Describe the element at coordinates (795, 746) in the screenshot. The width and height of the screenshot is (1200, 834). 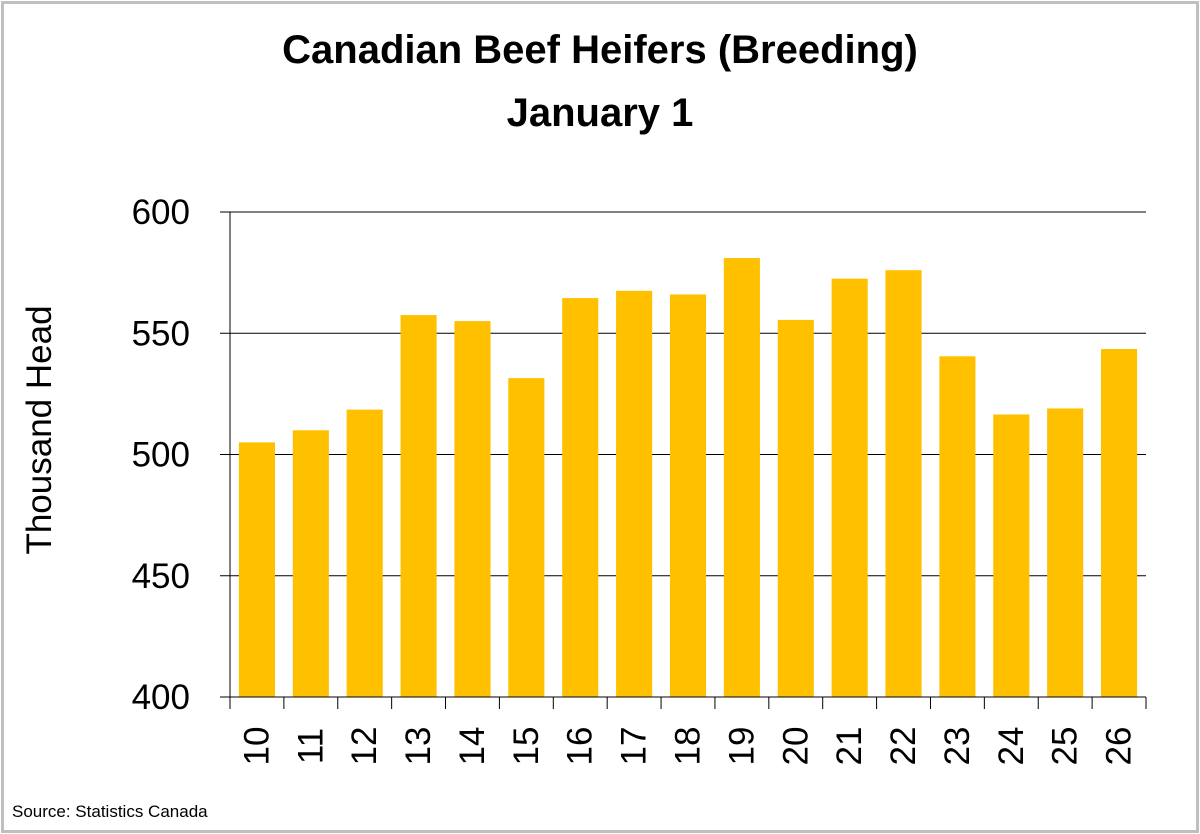
I see `x-tick-label: 20` at that location.